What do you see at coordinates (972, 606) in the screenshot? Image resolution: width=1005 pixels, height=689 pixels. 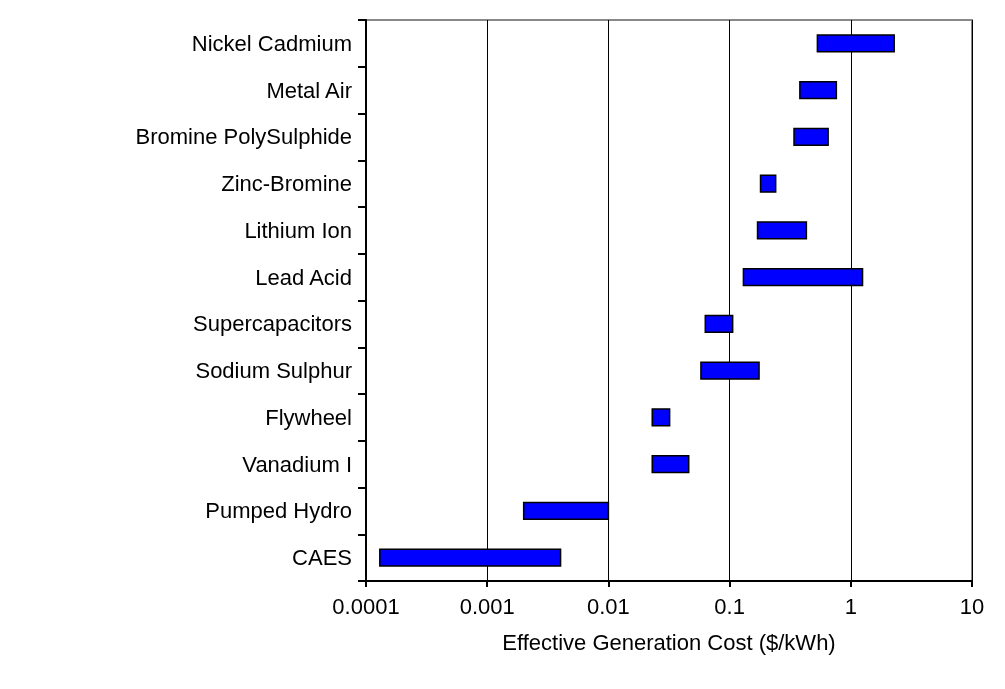 I see `x-tick-label: 10` at bounding box center [972, 606].